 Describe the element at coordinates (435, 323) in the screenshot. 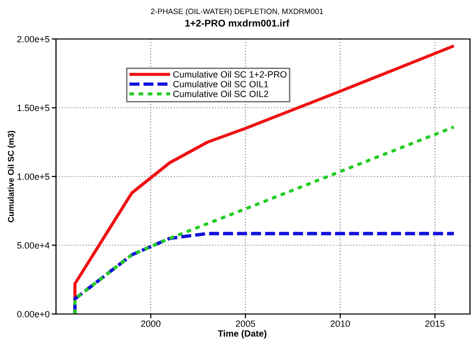

I see `x-tick-label: 2015` at that location.